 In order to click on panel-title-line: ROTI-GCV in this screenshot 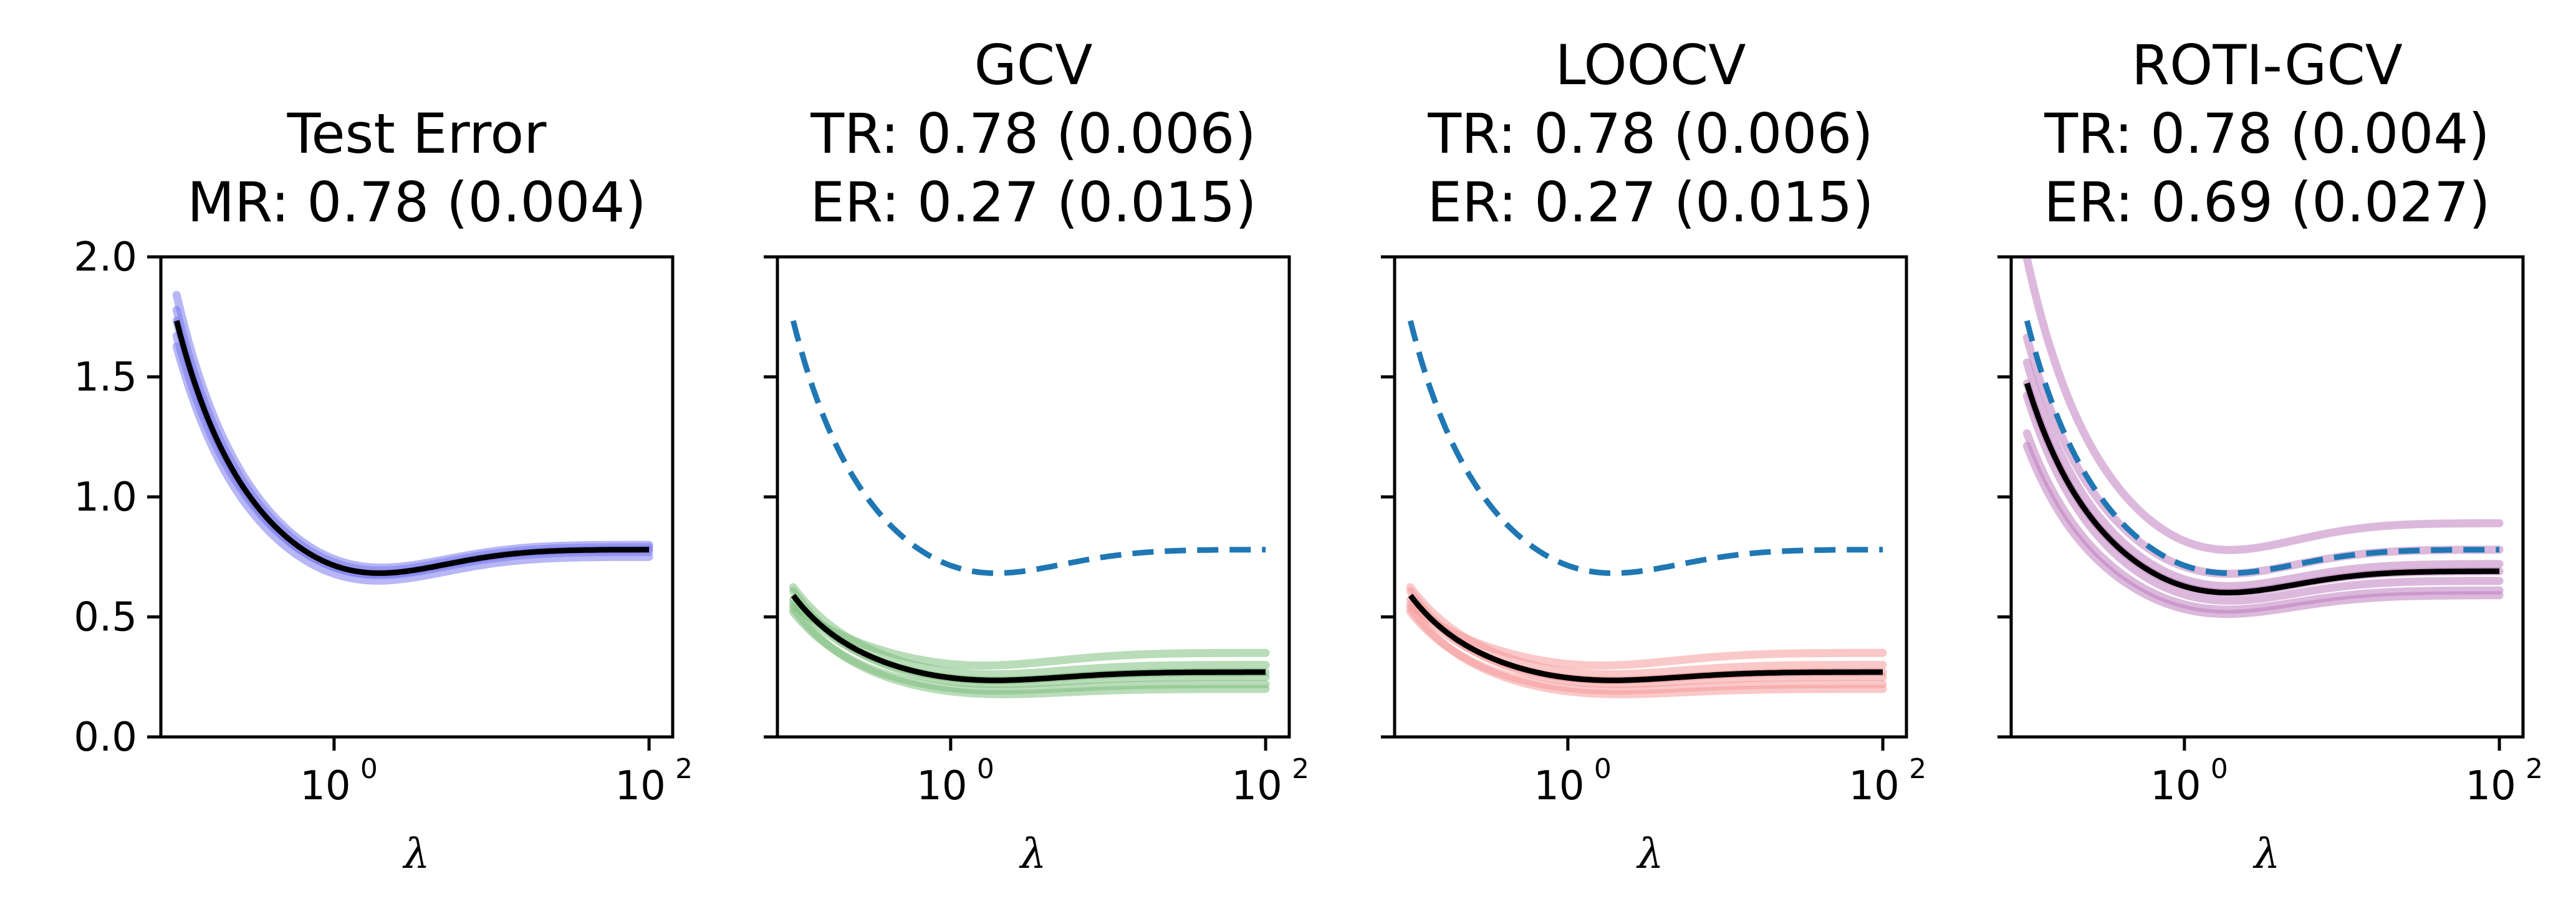, I will do `click(2267, 65)`.